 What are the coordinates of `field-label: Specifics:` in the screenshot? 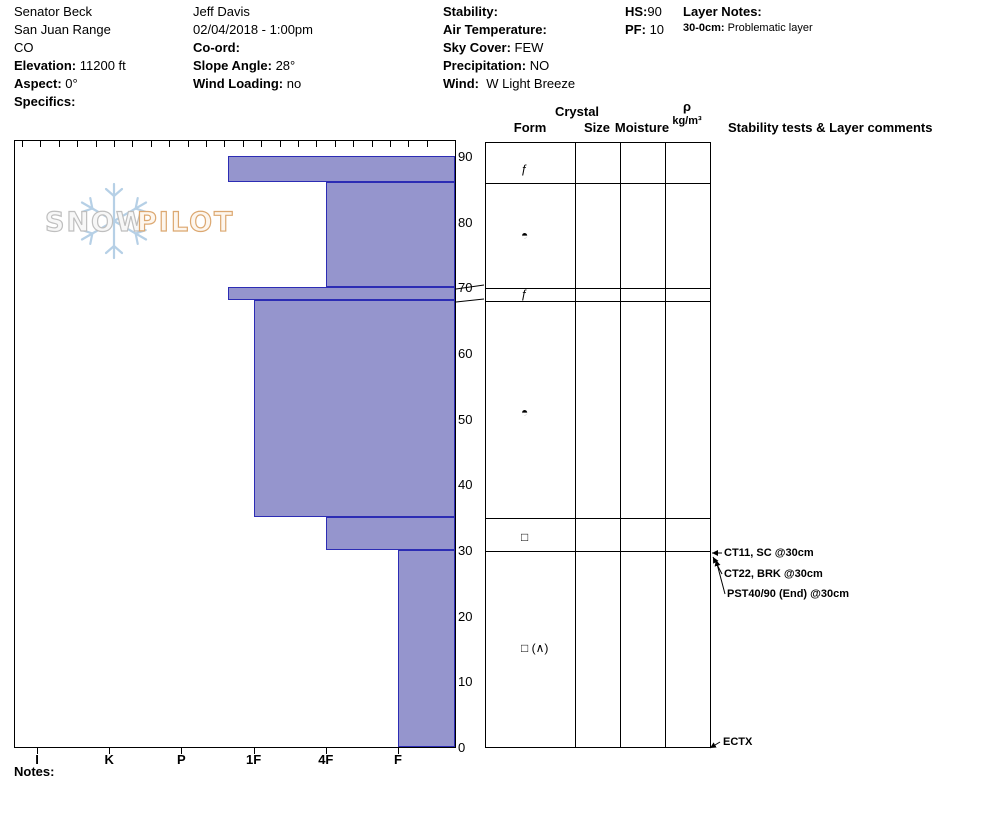 It's located at (45, 101).